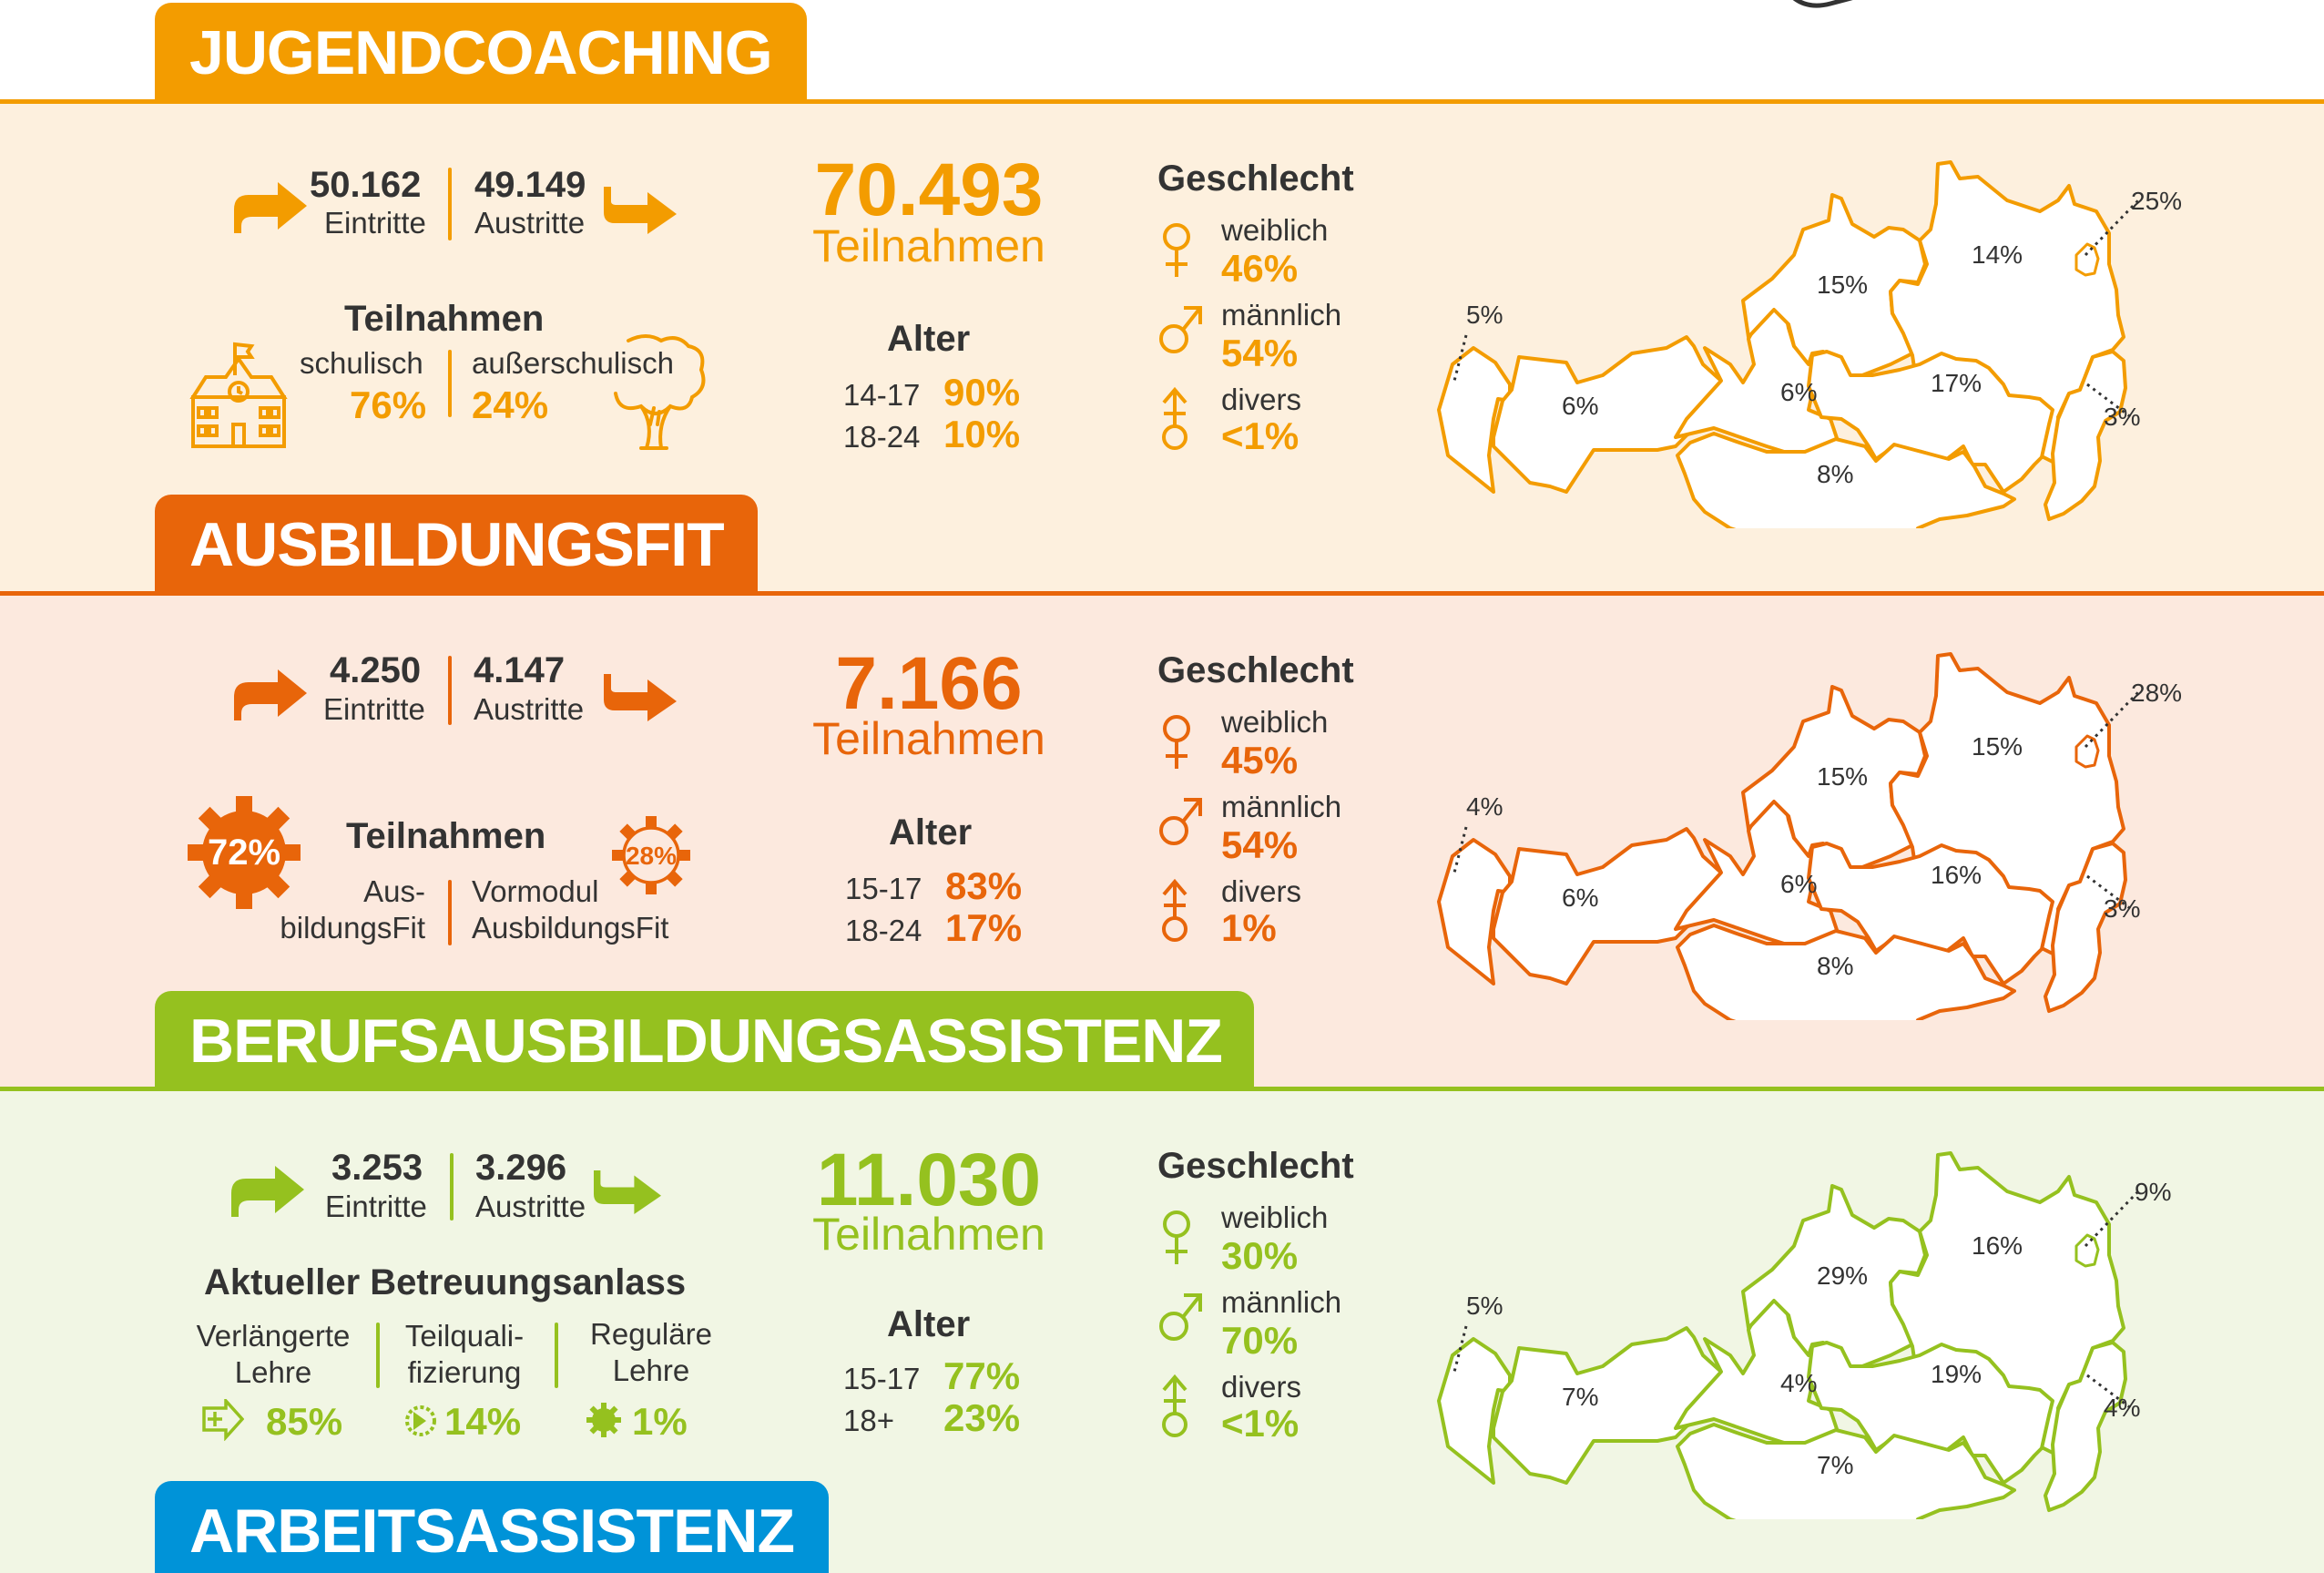 This screenshot has width=2324, height=1573. I want to click on region-tirol: 6%, so click(1580, 406).